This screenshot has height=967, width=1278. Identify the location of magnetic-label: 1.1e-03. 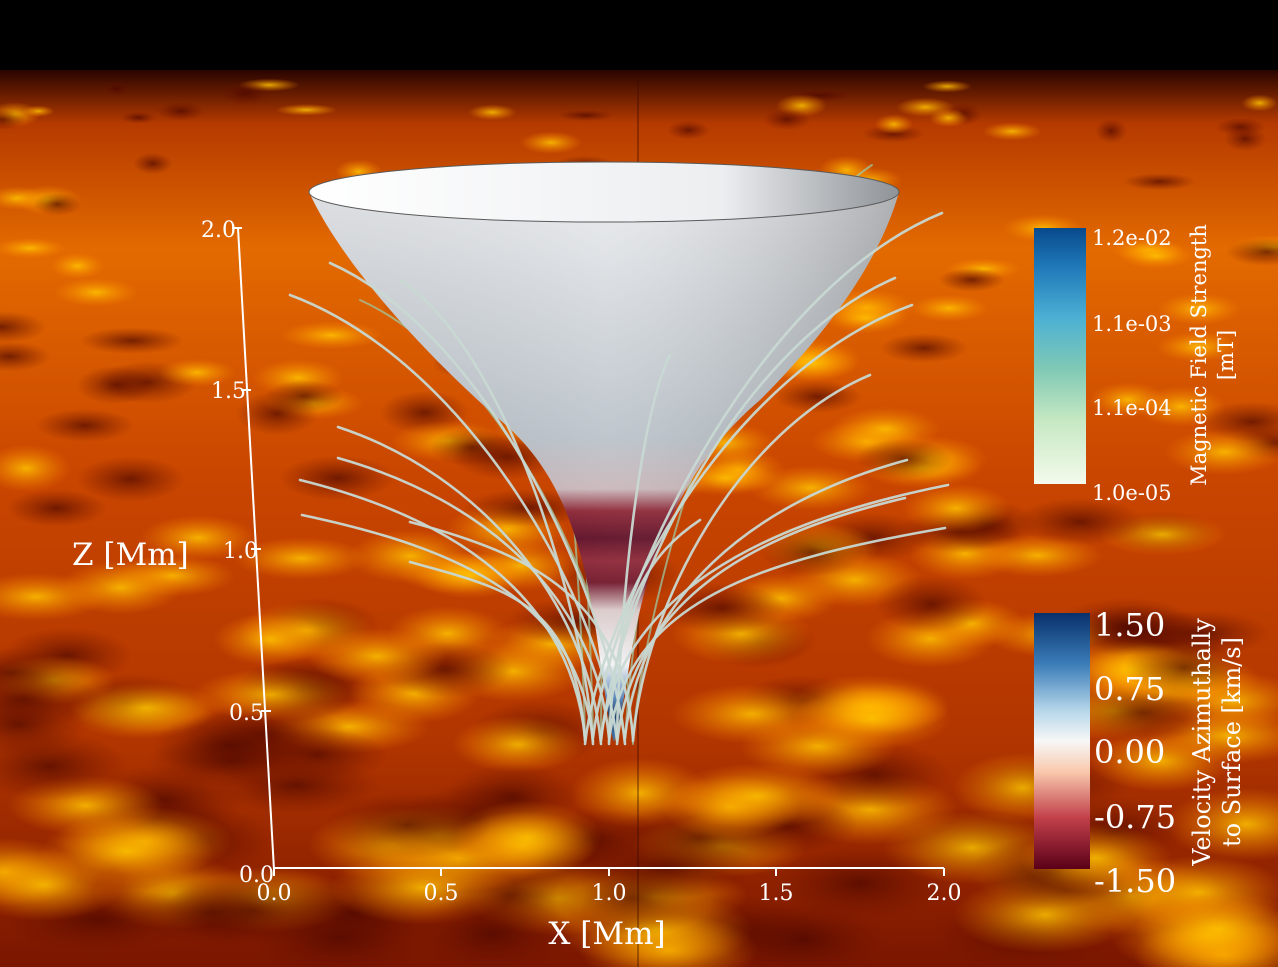
(1132, 324).